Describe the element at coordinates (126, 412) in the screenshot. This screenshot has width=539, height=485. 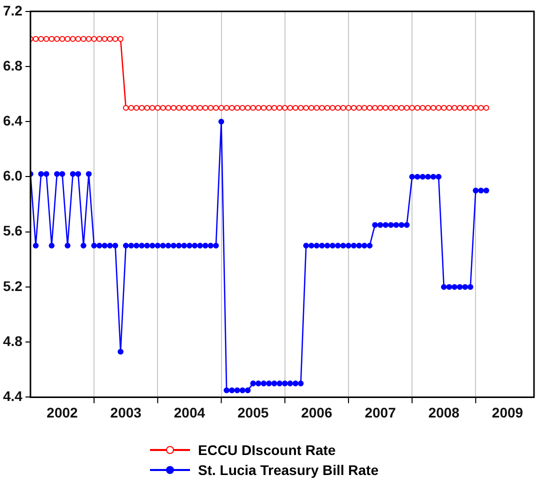
I see `x-tick-label: 2003` at that location.